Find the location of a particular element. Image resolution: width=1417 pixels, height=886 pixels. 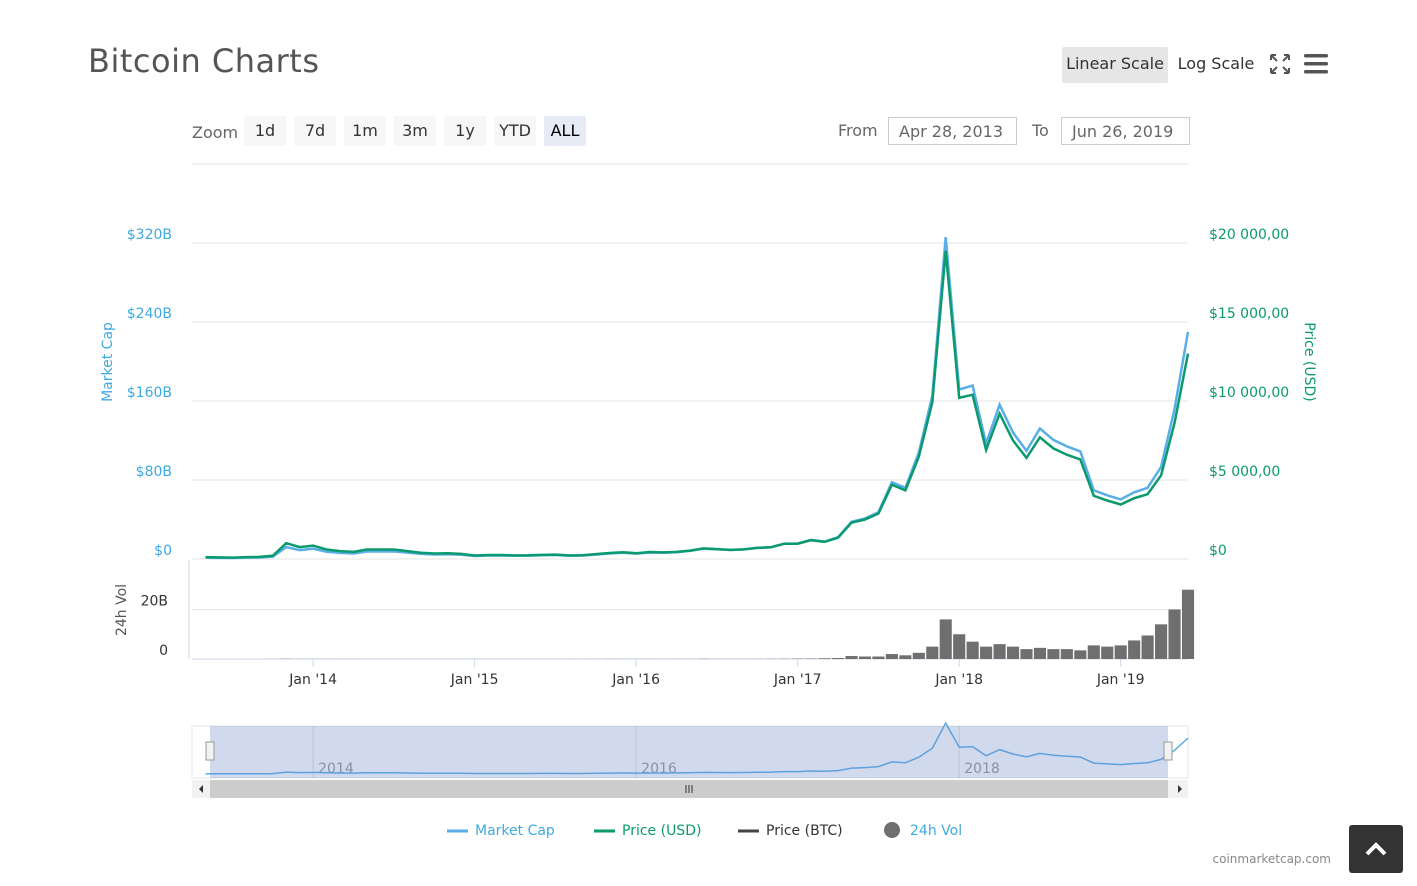

y-tick-label: $240B is located at coordinates (149, 314).